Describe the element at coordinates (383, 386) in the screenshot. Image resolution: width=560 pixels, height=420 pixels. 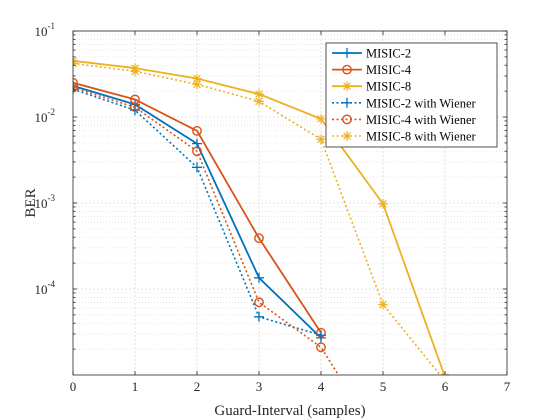
I see `x-tick-label: 5` at that location.